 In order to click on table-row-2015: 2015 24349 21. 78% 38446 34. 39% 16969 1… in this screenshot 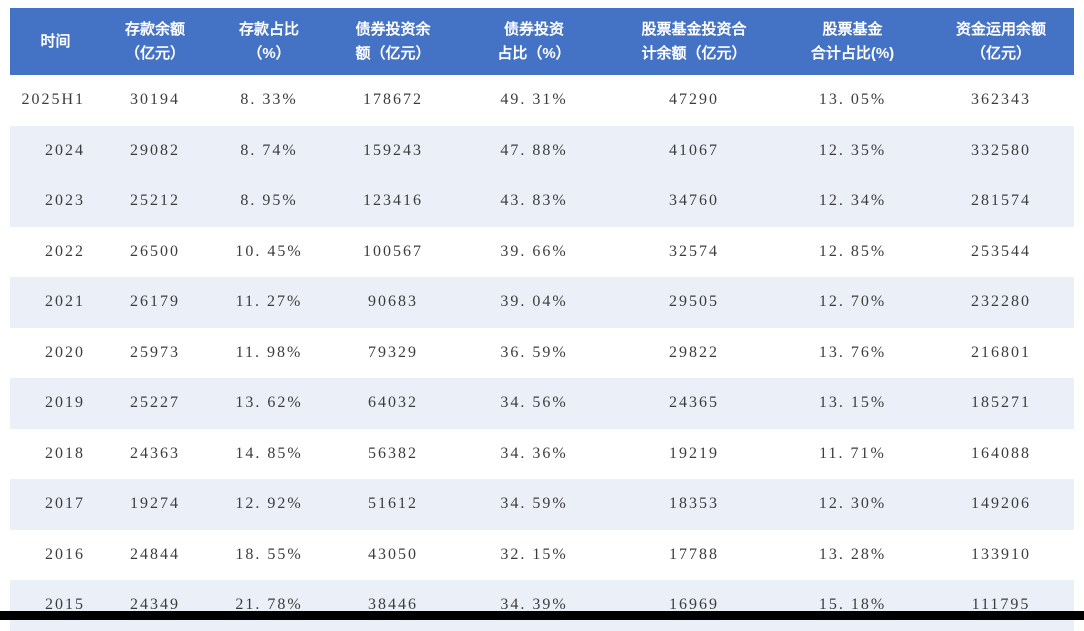, I will do `click(542, 605)`.